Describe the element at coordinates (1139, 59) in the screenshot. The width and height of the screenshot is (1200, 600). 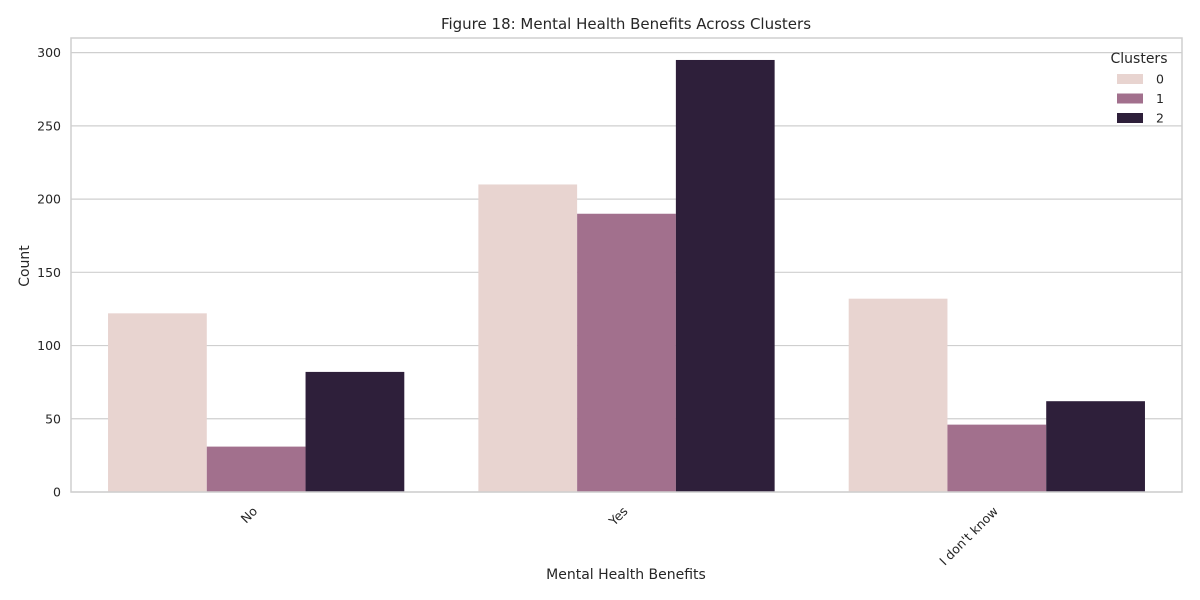
I see `legend-title: Clusters` at that location.